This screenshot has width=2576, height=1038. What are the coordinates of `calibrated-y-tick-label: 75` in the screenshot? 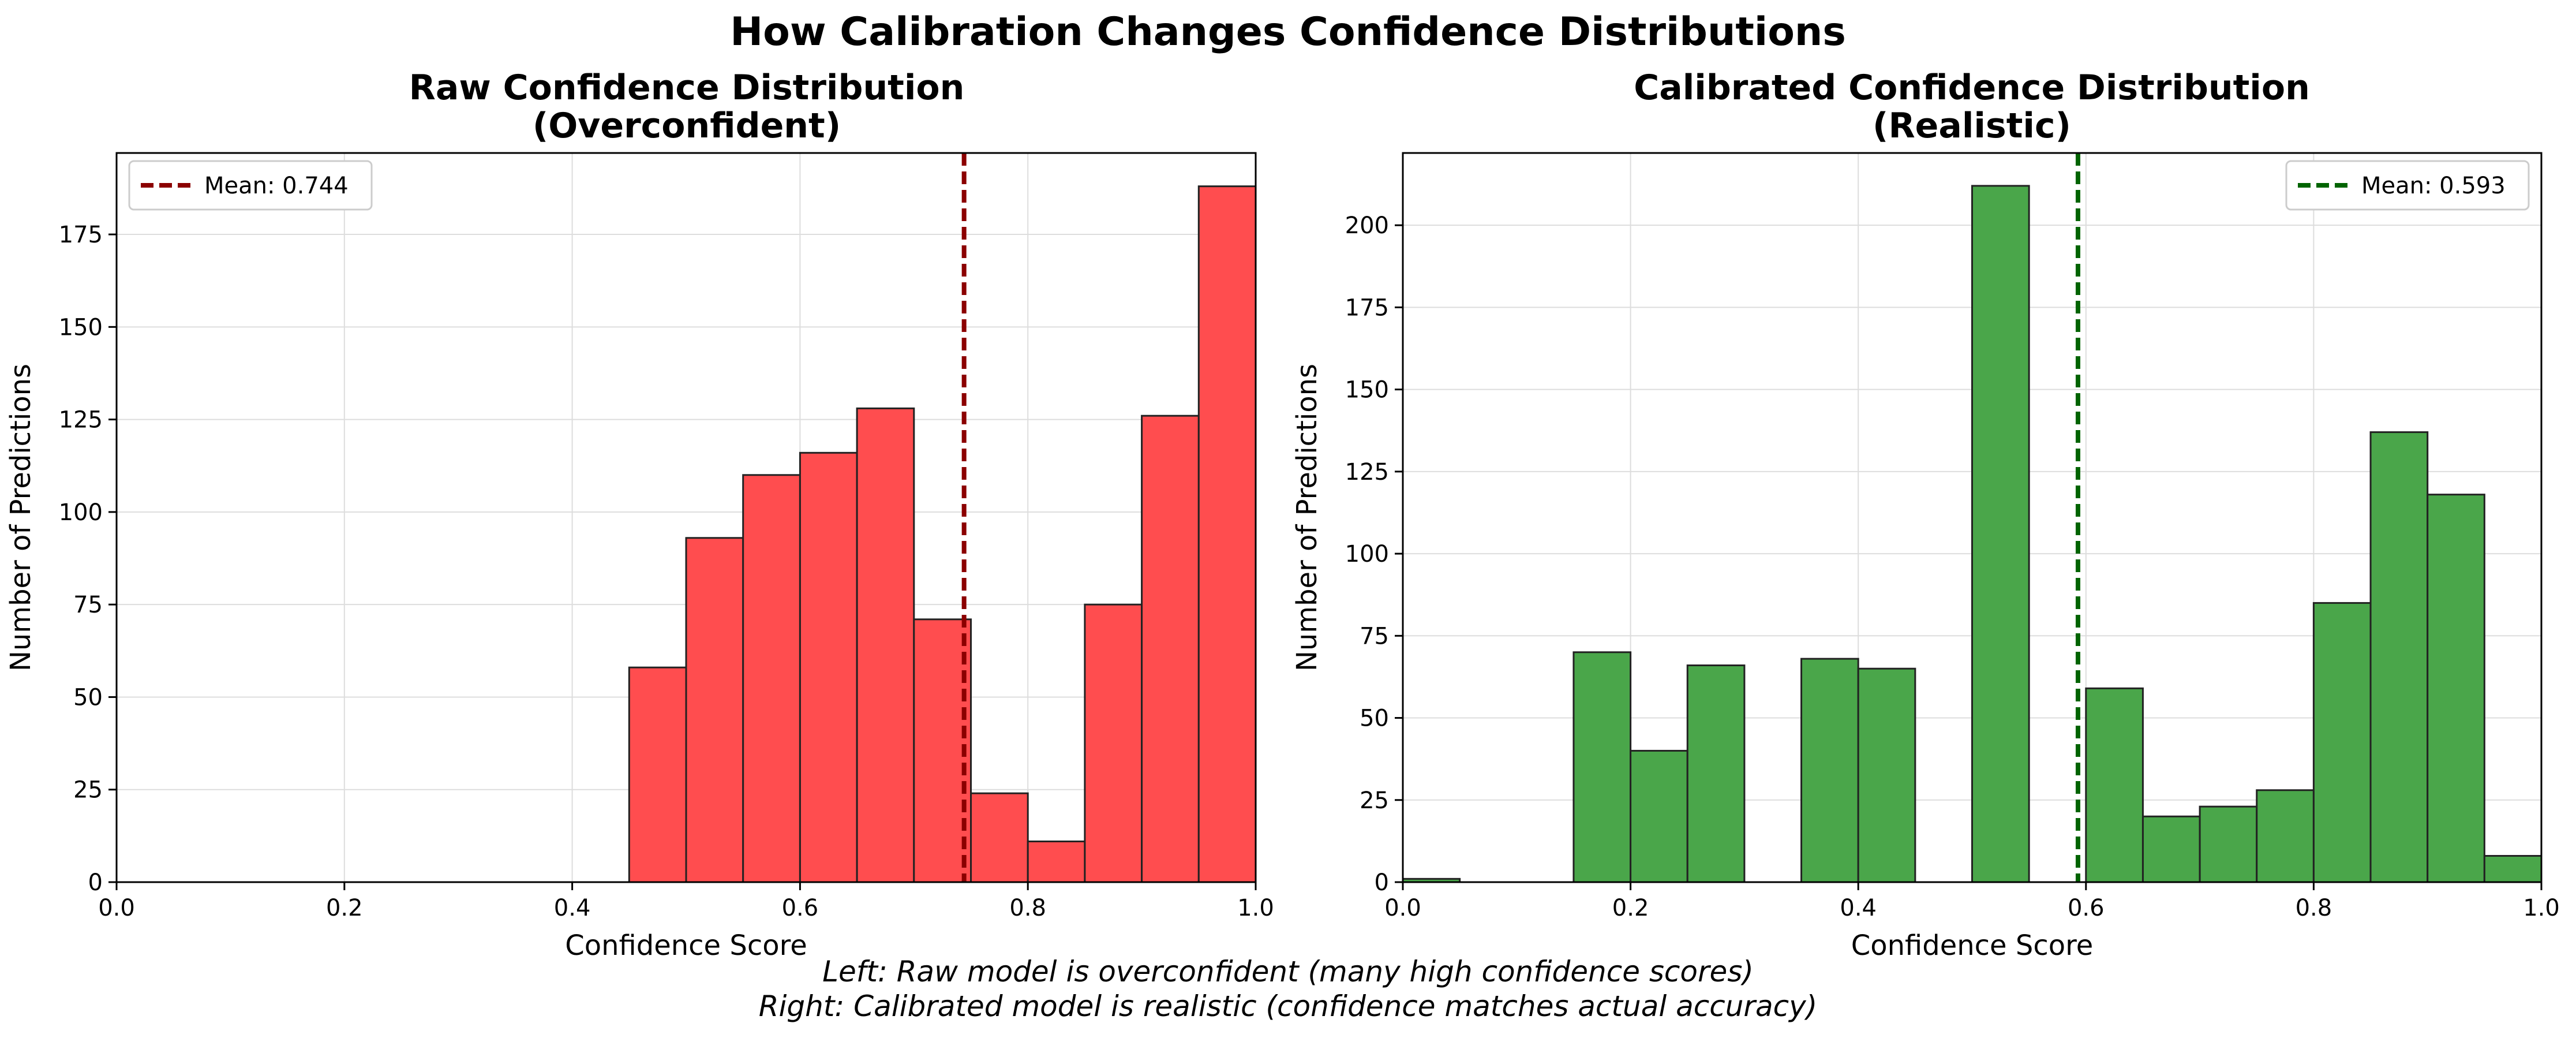 It's located at (1374, 636).